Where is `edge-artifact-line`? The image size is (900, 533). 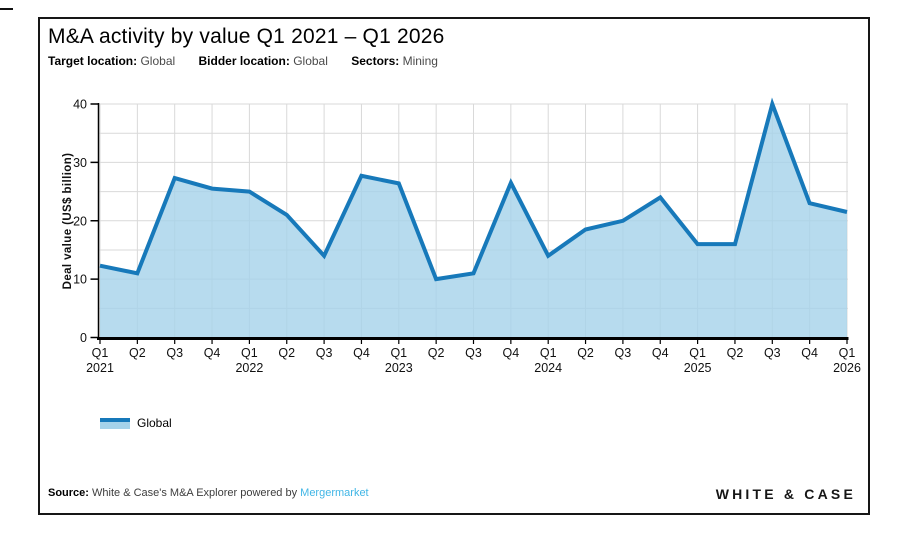 edge-artifact-line is located at coordinates (6, 9).